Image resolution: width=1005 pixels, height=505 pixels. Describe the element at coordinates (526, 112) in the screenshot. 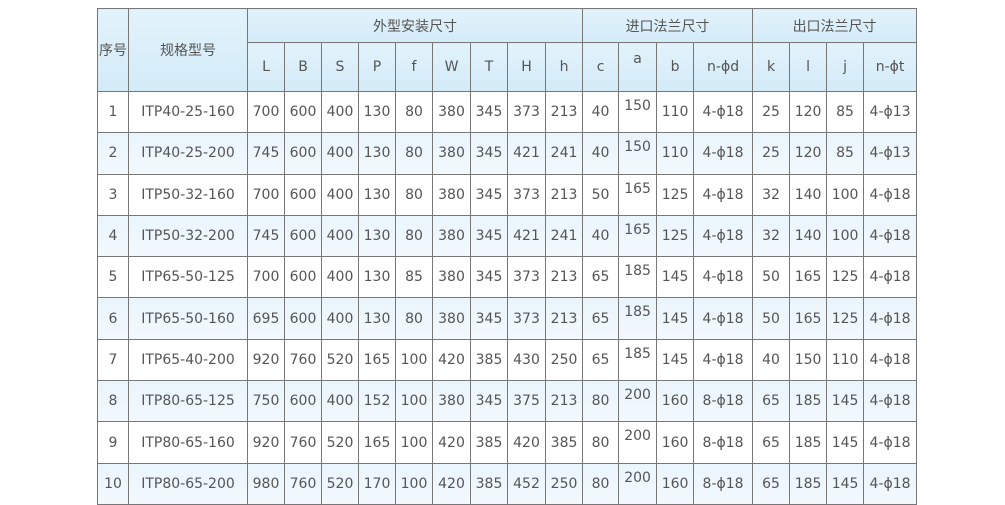

I see `value-cell: 373` at that location.